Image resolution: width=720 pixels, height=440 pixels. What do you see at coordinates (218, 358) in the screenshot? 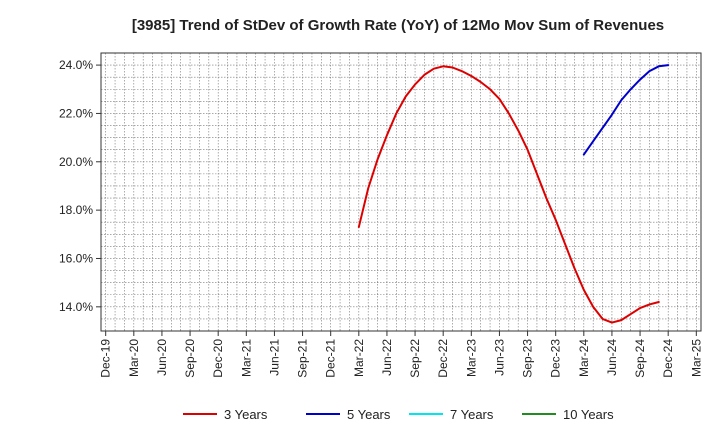
I see `x-tick-label: Dec-20` at bounding box center [218, 358].